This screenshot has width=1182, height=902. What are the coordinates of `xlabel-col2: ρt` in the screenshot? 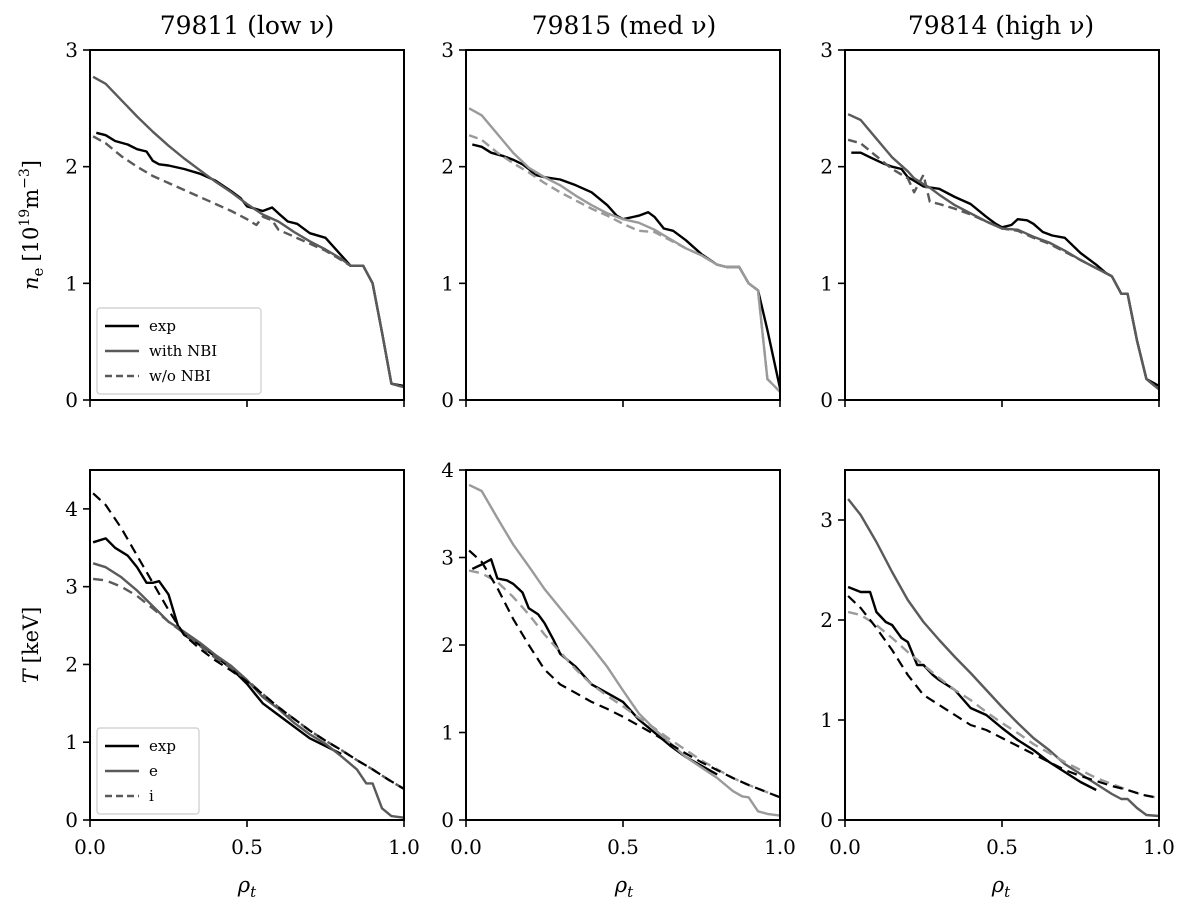 It's located at (624, 887).